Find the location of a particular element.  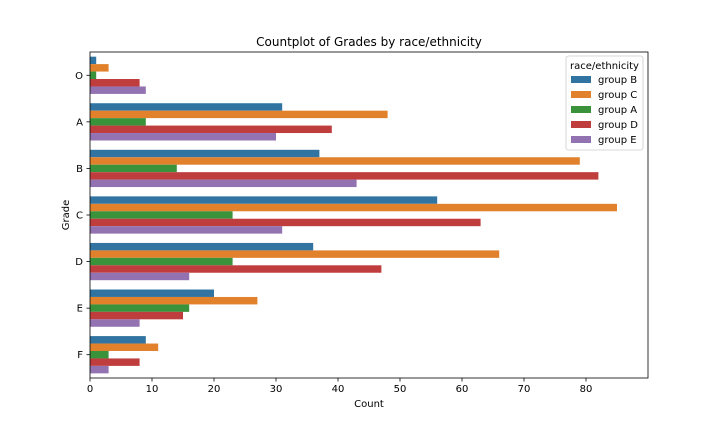

x-tick-label: 30 is located at coordinates (276, 389).